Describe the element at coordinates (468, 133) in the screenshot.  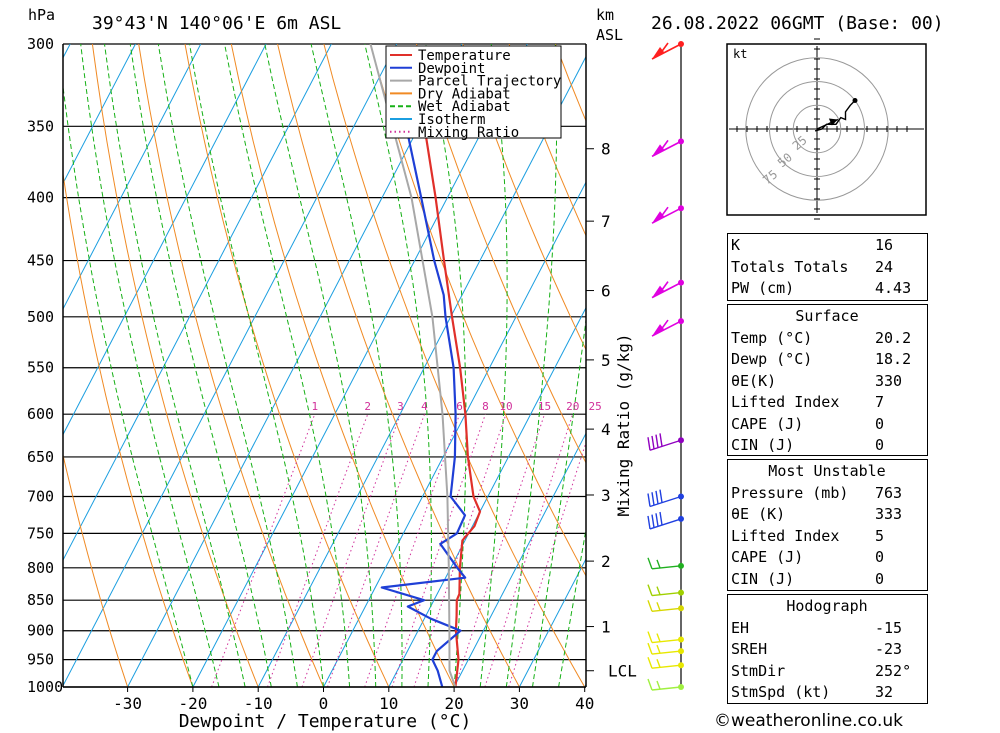
I see `legend-entry: Mixing Ratio` at that location.